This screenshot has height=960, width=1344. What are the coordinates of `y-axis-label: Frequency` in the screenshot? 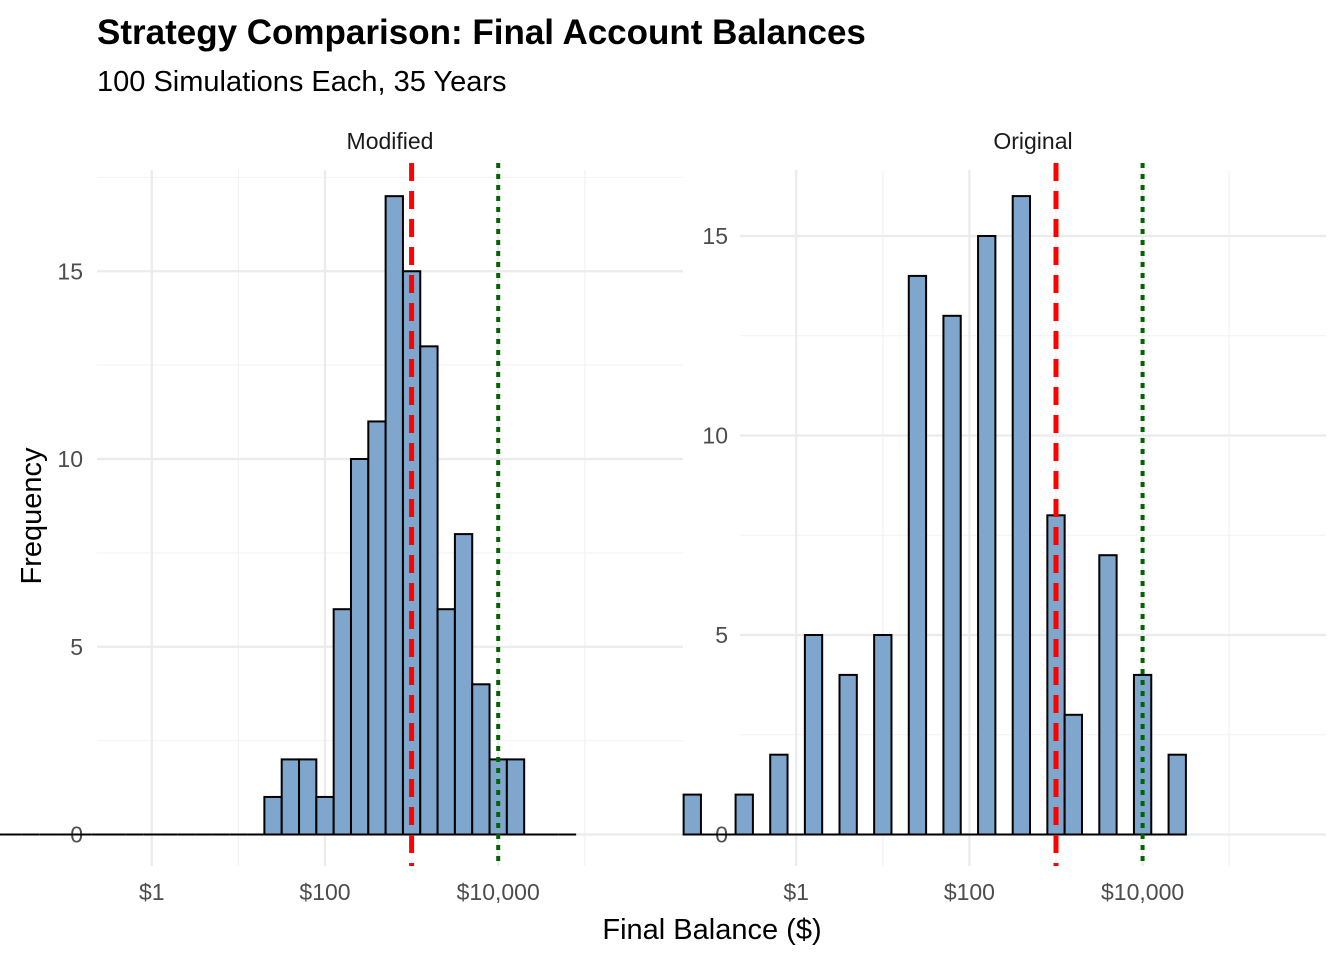 It's located at (32, 516).